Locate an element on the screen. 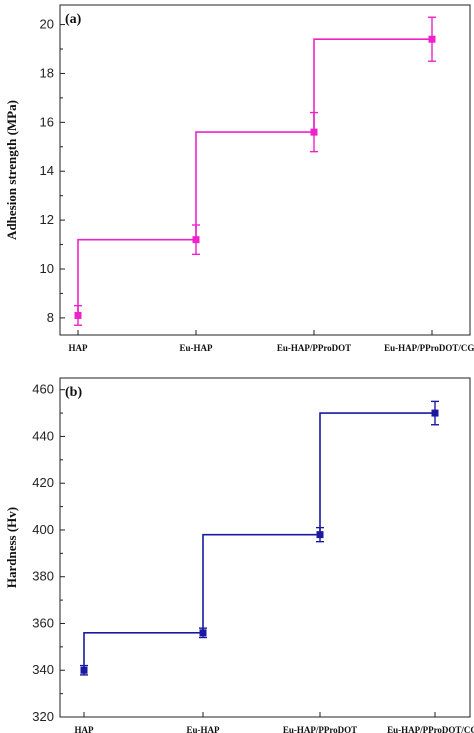 This screenshot has width=474, height=733. y-tick-label: 18 is located at coordinates (47, 72).